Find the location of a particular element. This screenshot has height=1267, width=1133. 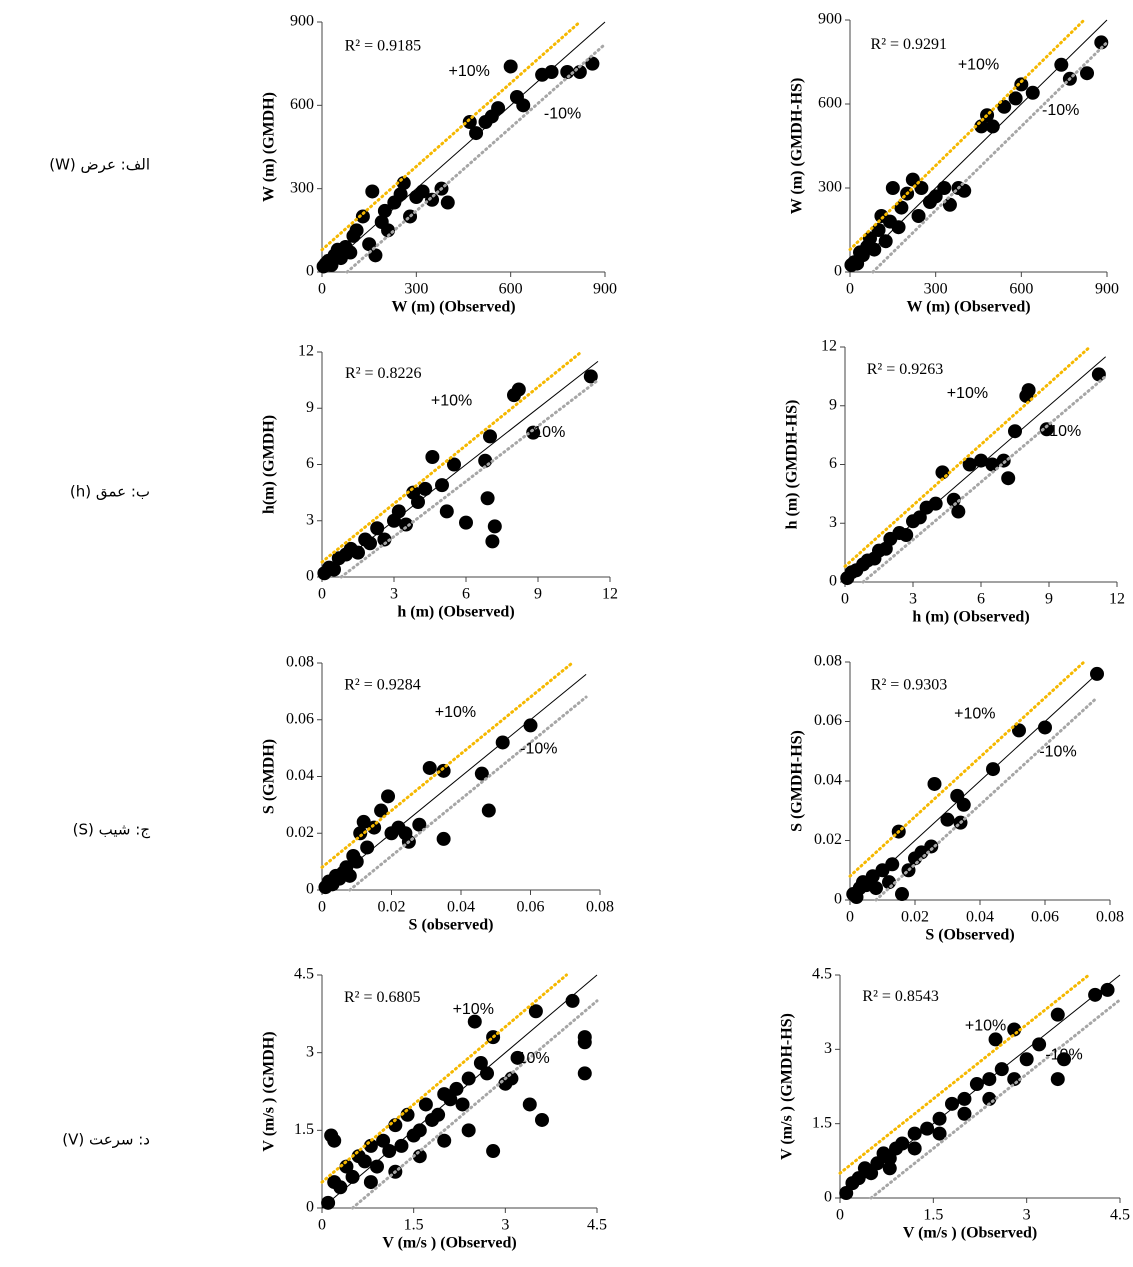

x-axis-title: S (observed) is located at coordinates (451, 925).